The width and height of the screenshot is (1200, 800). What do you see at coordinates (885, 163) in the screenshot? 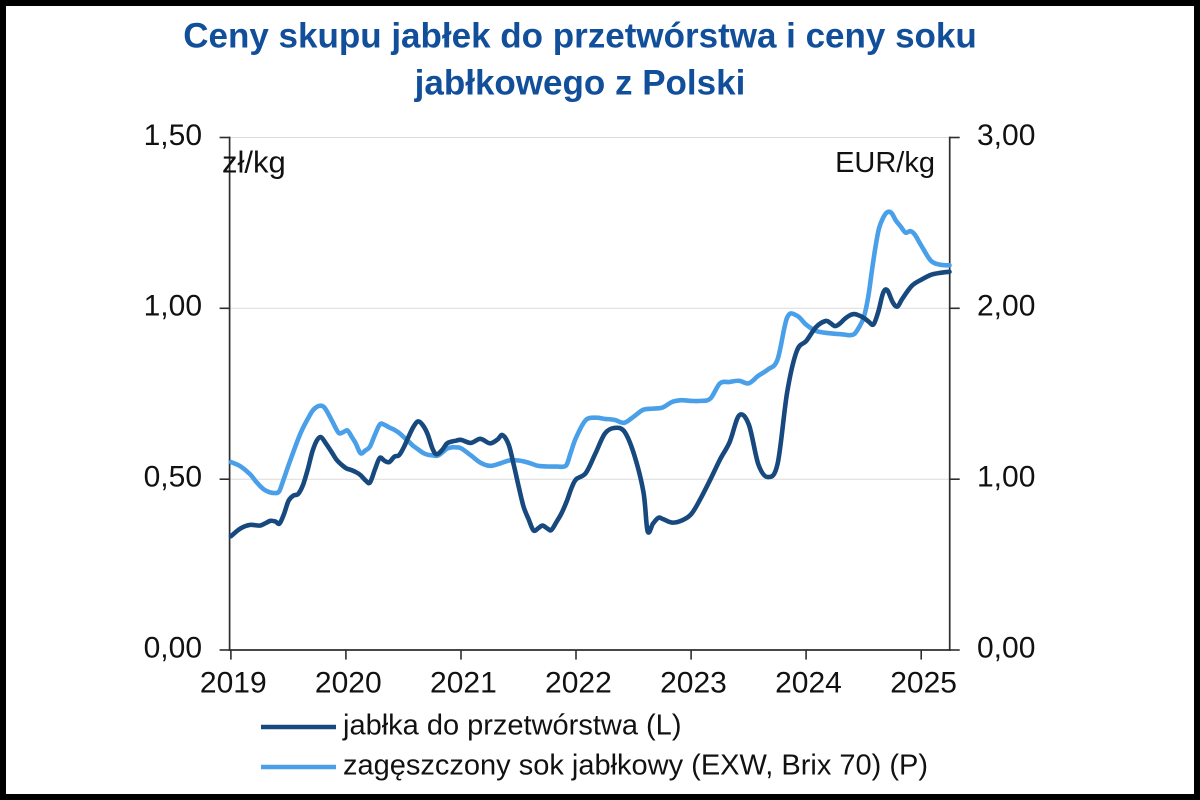
I see `svg-text: EUR/kg` at bounding box center [885, 163].